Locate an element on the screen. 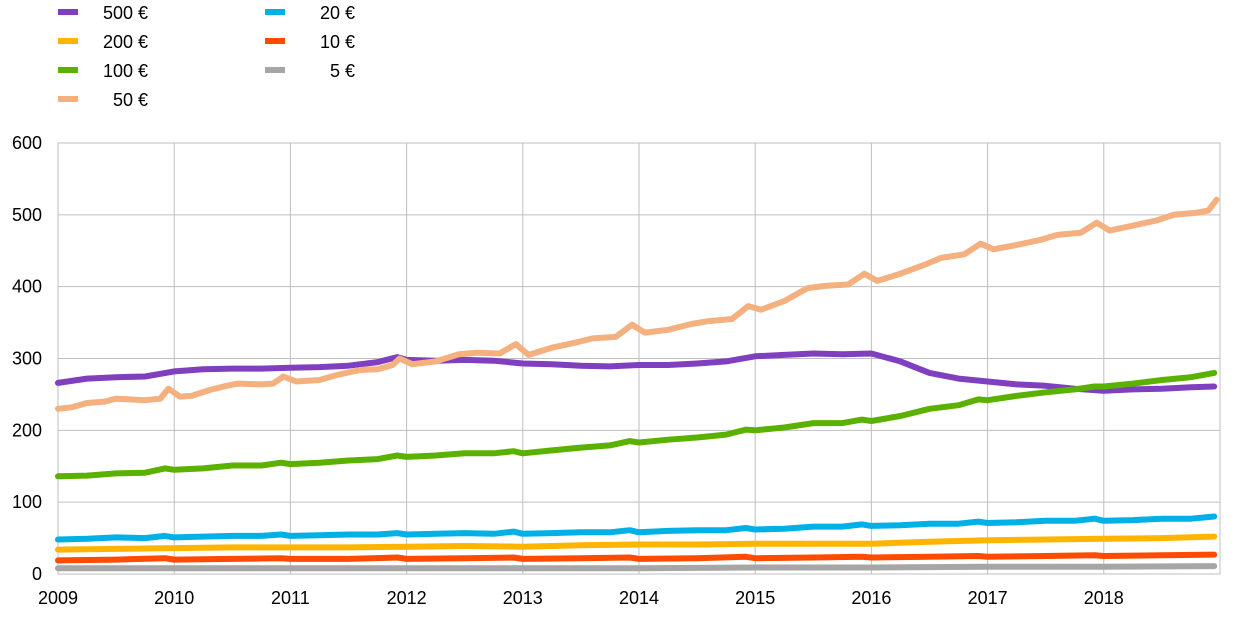 Image resolution: width=1240 pixels, height=618 pixels. y-tick-label: 600 is located at coordinates (27, 143).